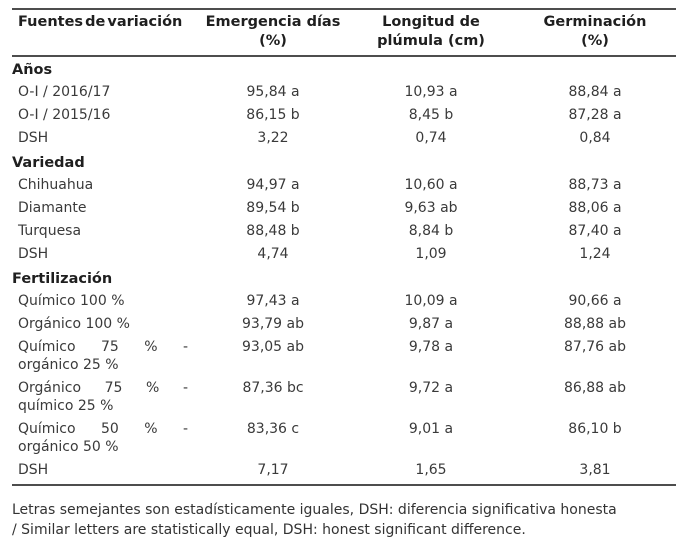 The width and height of the screenshot is (699, 553). Describe the element at coordinates (595, 388) in the screenshot. I see `value-cell: 86,88 ab` at that location.